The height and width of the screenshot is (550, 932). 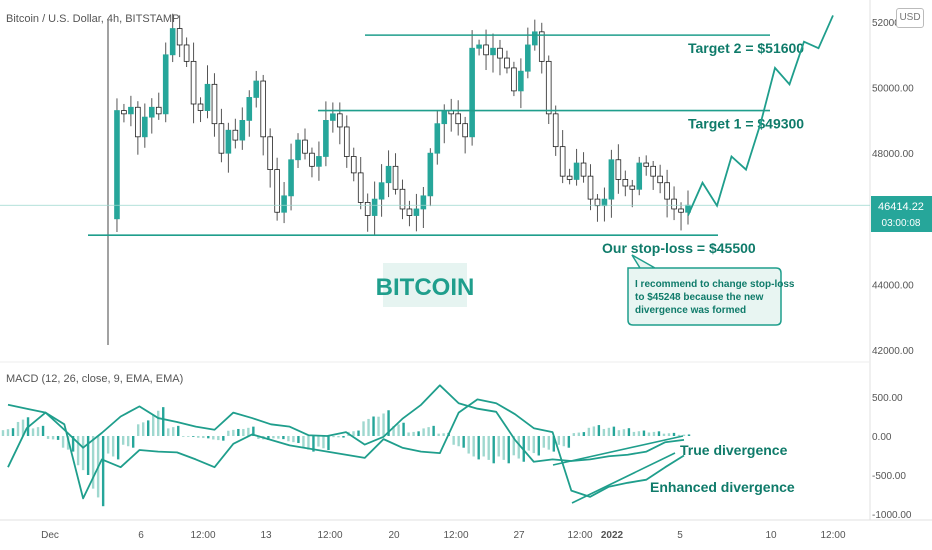 I want to click on time-tick-label: 5, so click(x=680, y=535).